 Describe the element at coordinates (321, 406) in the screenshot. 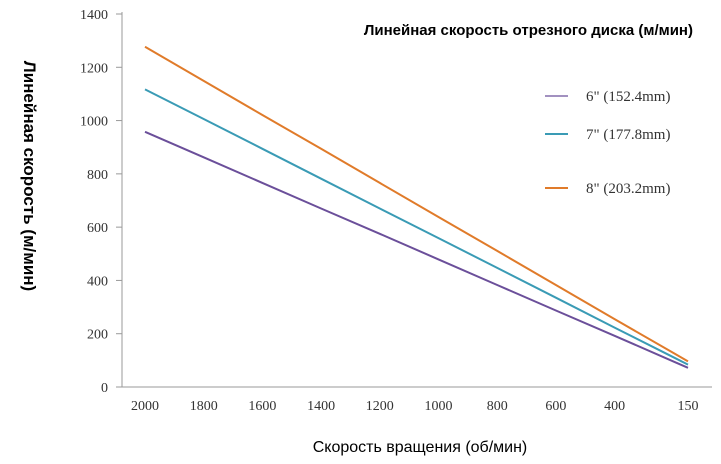

I see `x-tick-label: 1400` at that location.